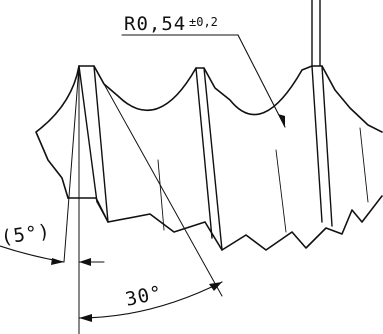 Image resolution: width=383 pixels, height=334 pixels. What do you see at coordinates (57, 132) in the screenshot?
I see `left-flank-outline` at bounding box center [57, 132].